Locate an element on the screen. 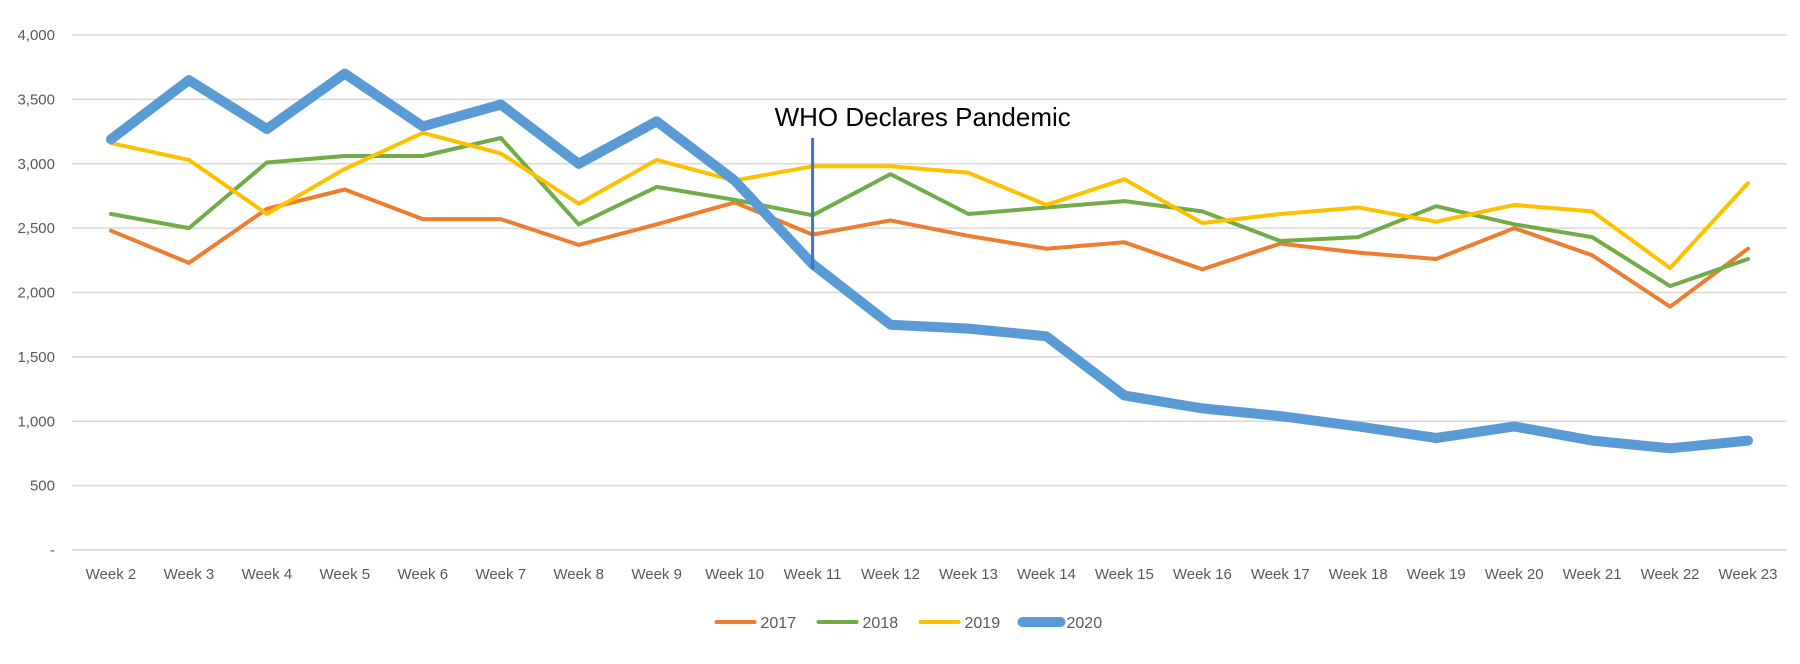 This screenshot has height=664, width=1800. x-tick-label: Week 19 is located at coordinates (1436, 574).